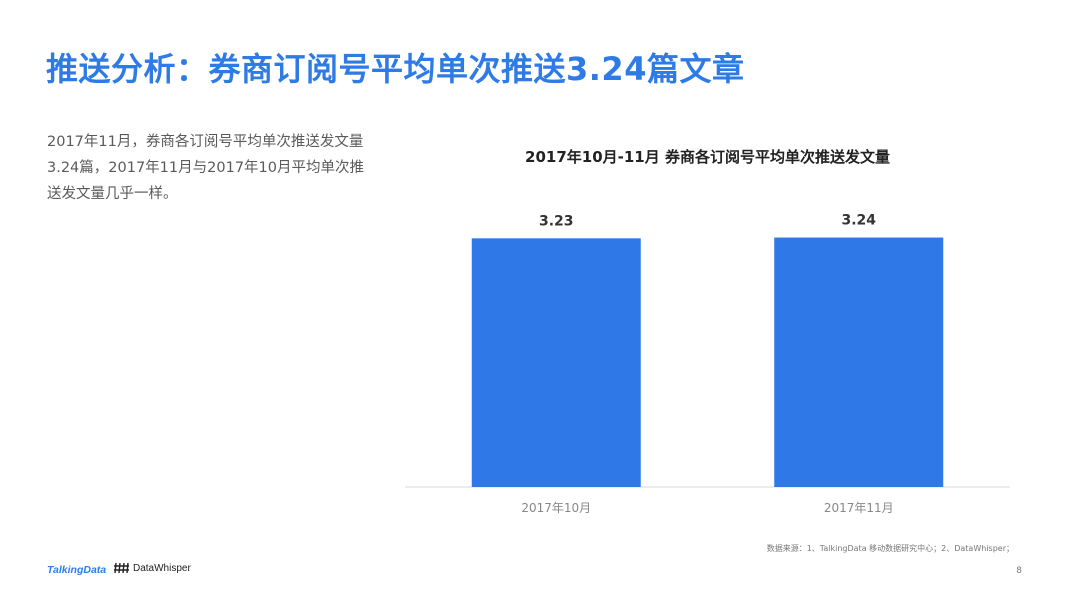 The width and height of the screenshot is (1066, 599). Describe the element at coordinates (556, 221) in the screenshot. I see `data-label-1: 3.23` at that location.